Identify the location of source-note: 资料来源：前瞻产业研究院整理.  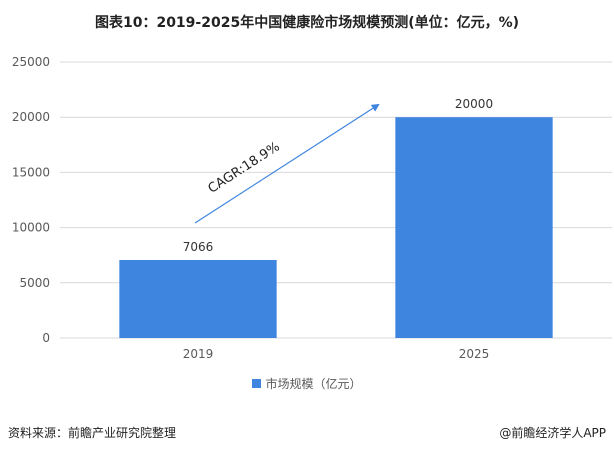
(92, 433).